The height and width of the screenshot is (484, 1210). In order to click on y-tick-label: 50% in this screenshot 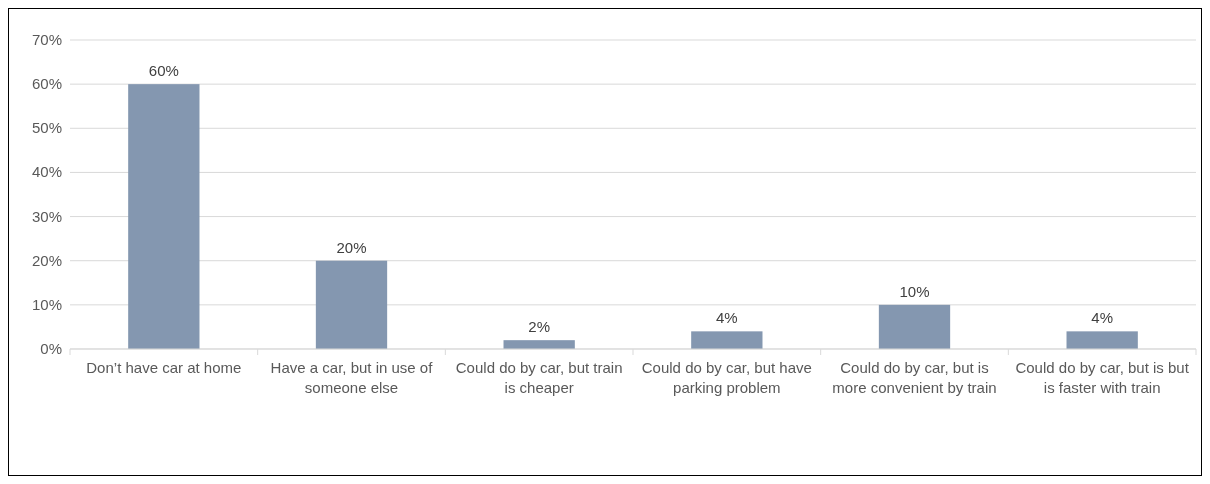, I will do `click(46, 128)`.